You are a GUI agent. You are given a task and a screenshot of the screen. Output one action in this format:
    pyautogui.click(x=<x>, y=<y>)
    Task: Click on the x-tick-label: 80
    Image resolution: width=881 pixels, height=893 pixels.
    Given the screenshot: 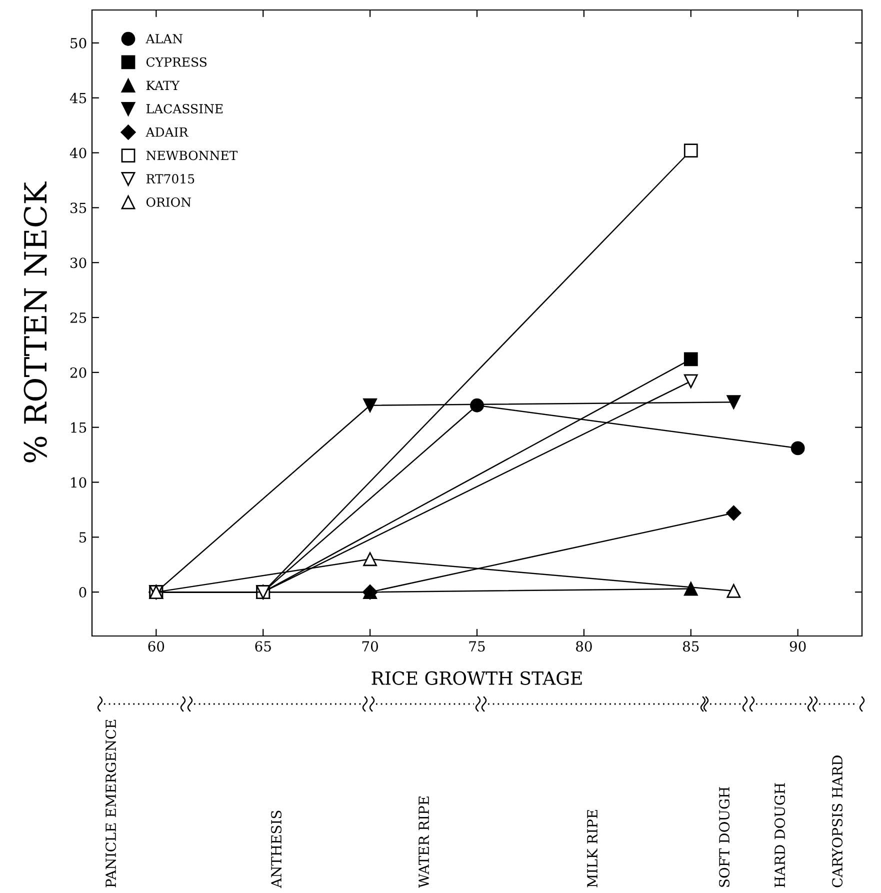 What is the action you would take?
    pyautogui.click(x=584, y=646)
    